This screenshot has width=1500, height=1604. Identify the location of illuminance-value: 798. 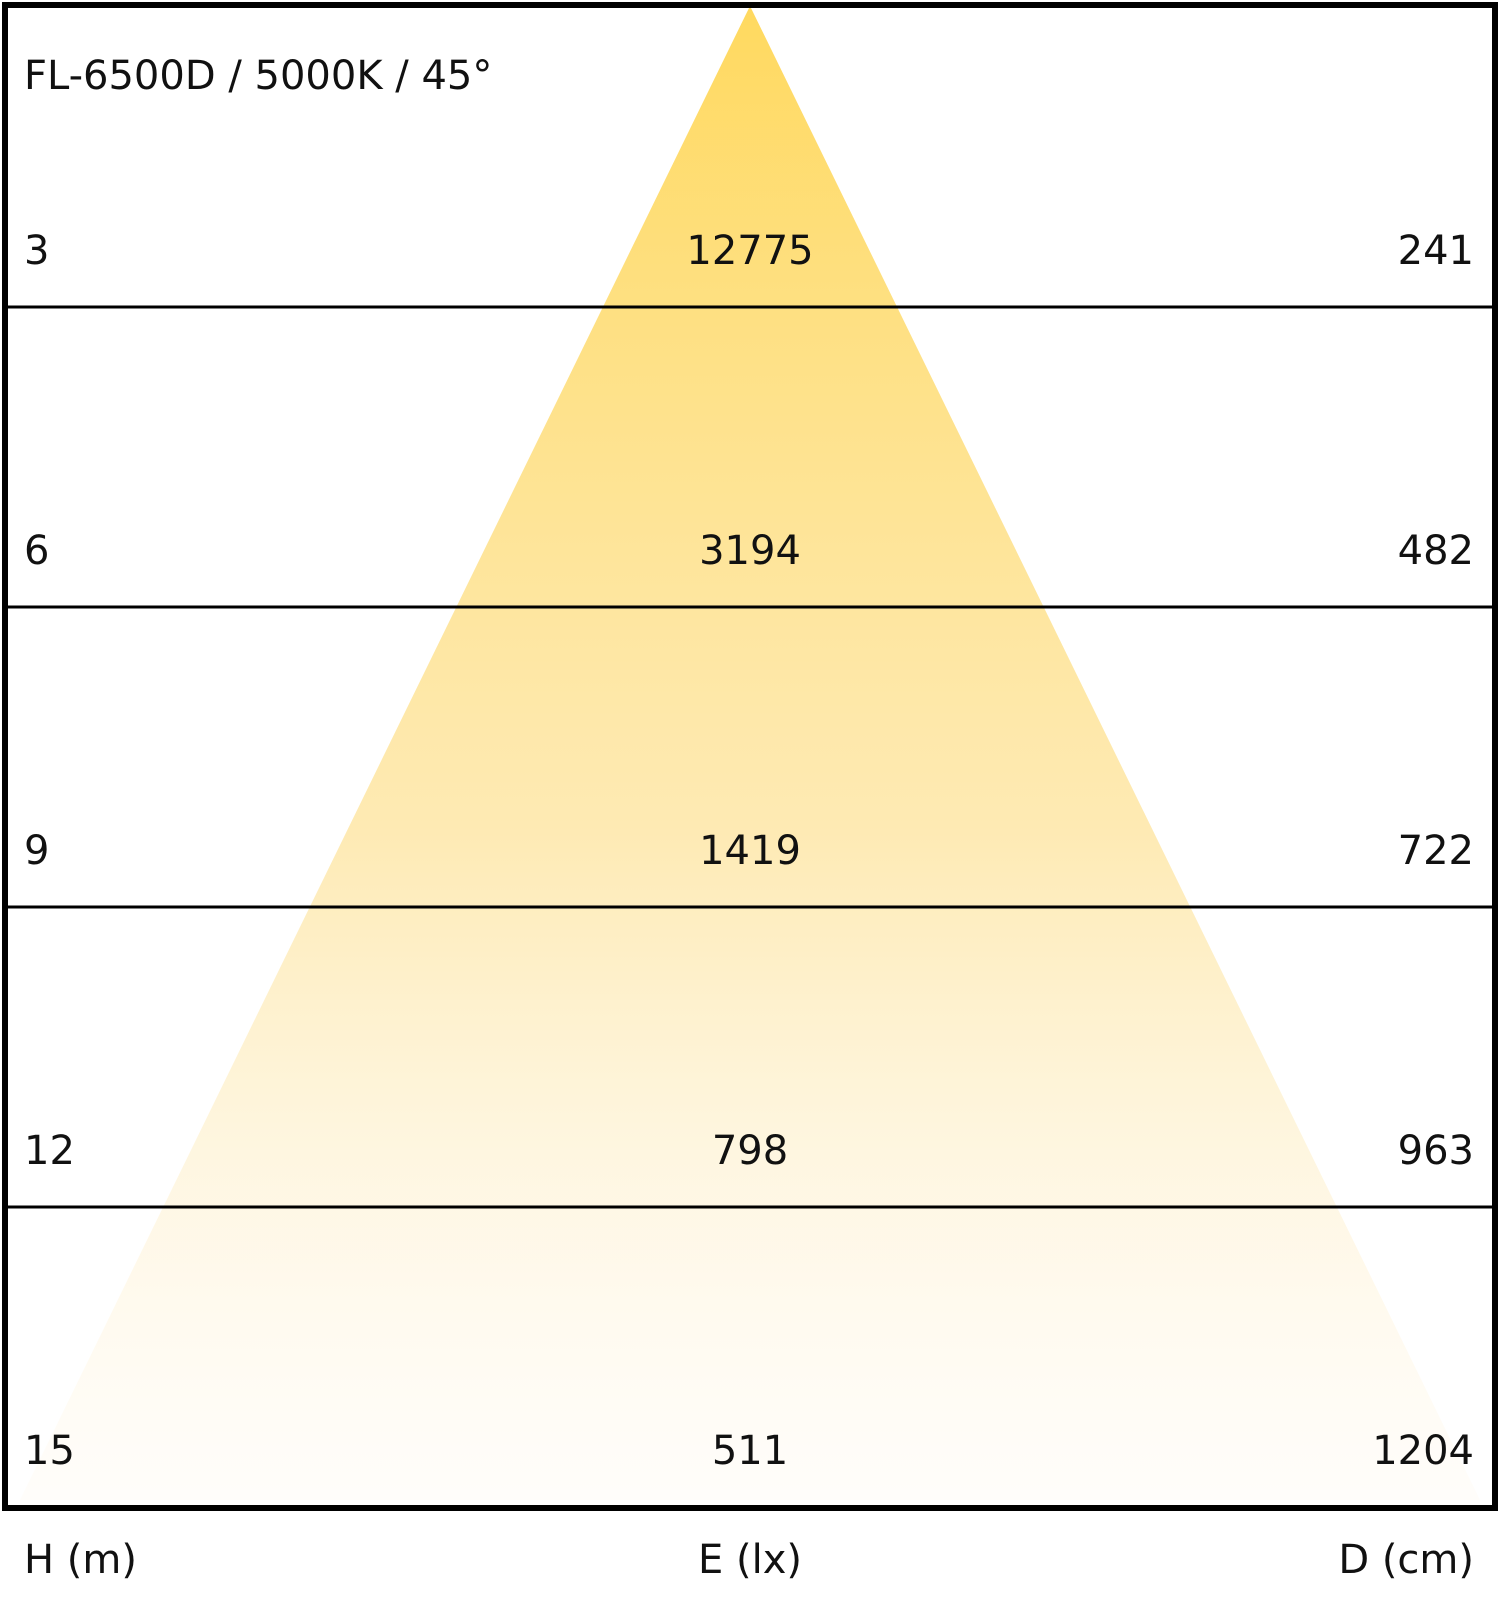
(750, 1151).